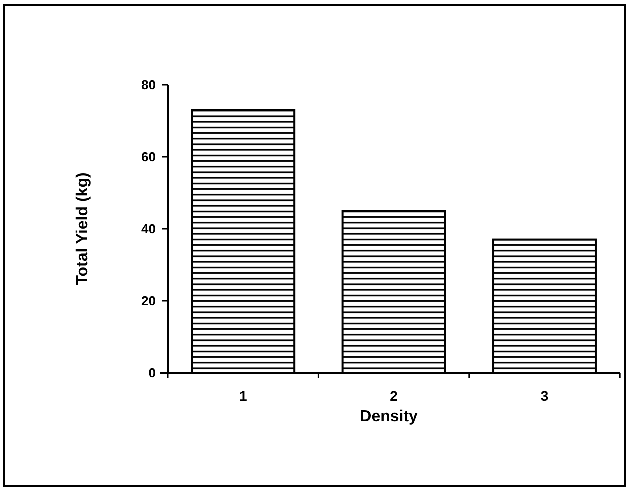  I want to click on y-tick-label: 40, so click(149, 229).